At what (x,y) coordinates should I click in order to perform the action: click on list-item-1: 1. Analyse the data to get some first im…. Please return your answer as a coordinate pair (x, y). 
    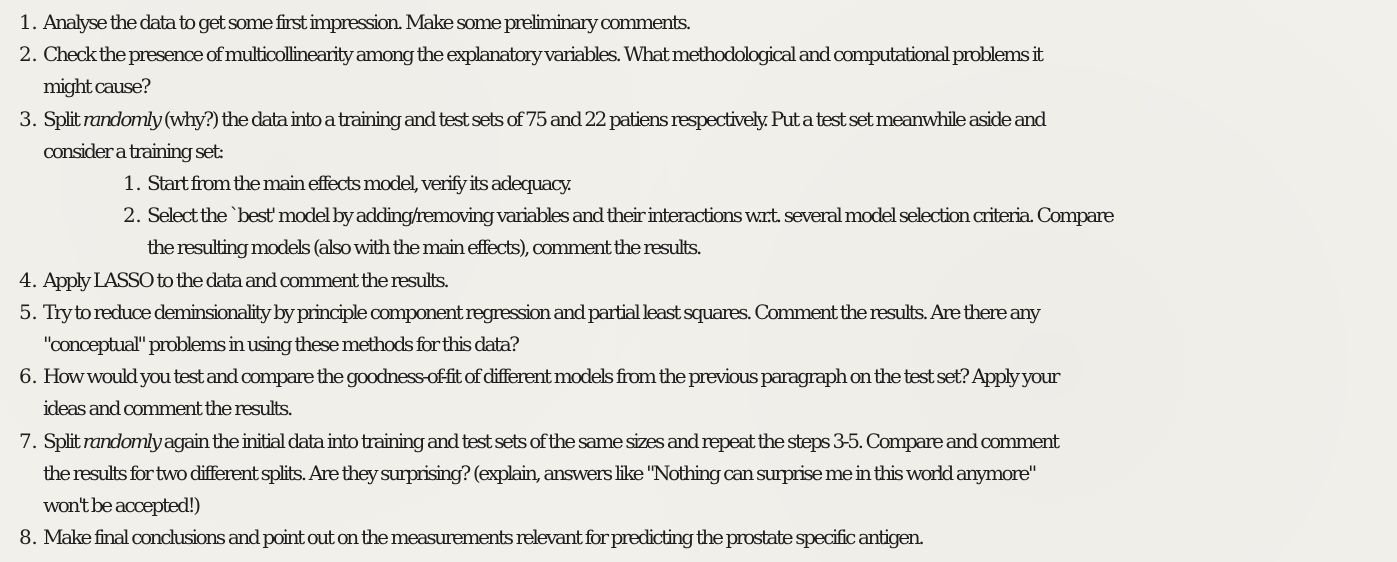
    Looking at the image, I should click on (698, 22).